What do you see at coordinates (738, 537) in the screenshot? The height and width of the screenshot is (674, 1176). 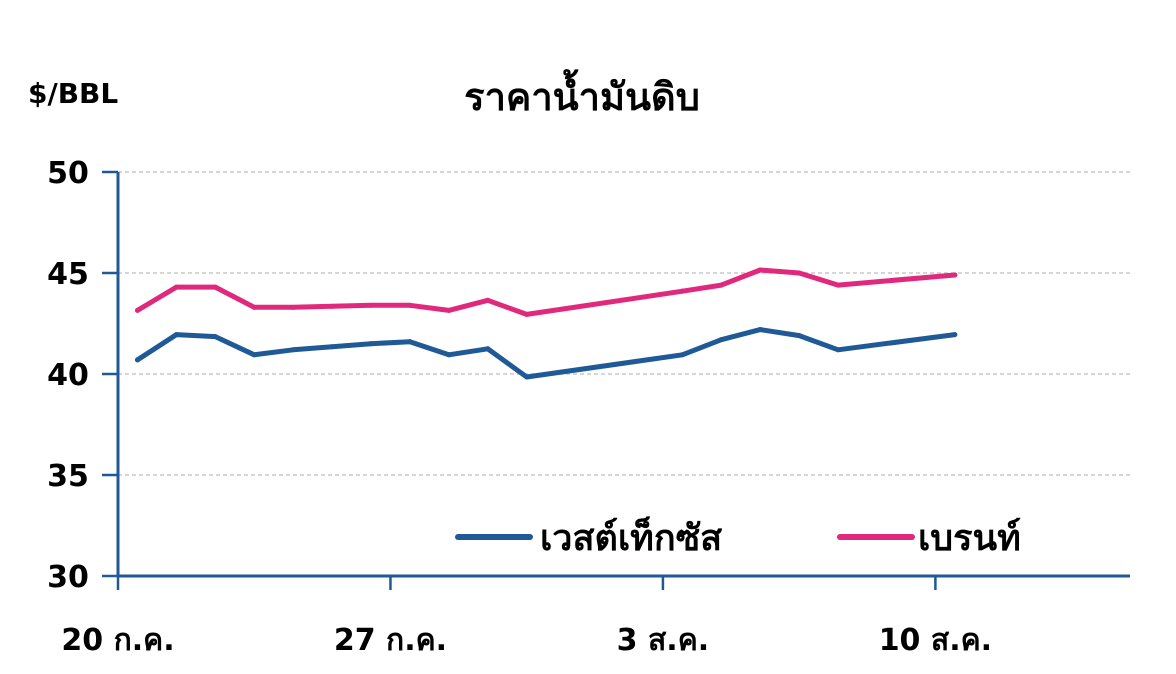 I see `legend: เวสต์เท็กซัส เบรนท์` at bounding box center [738, 537].